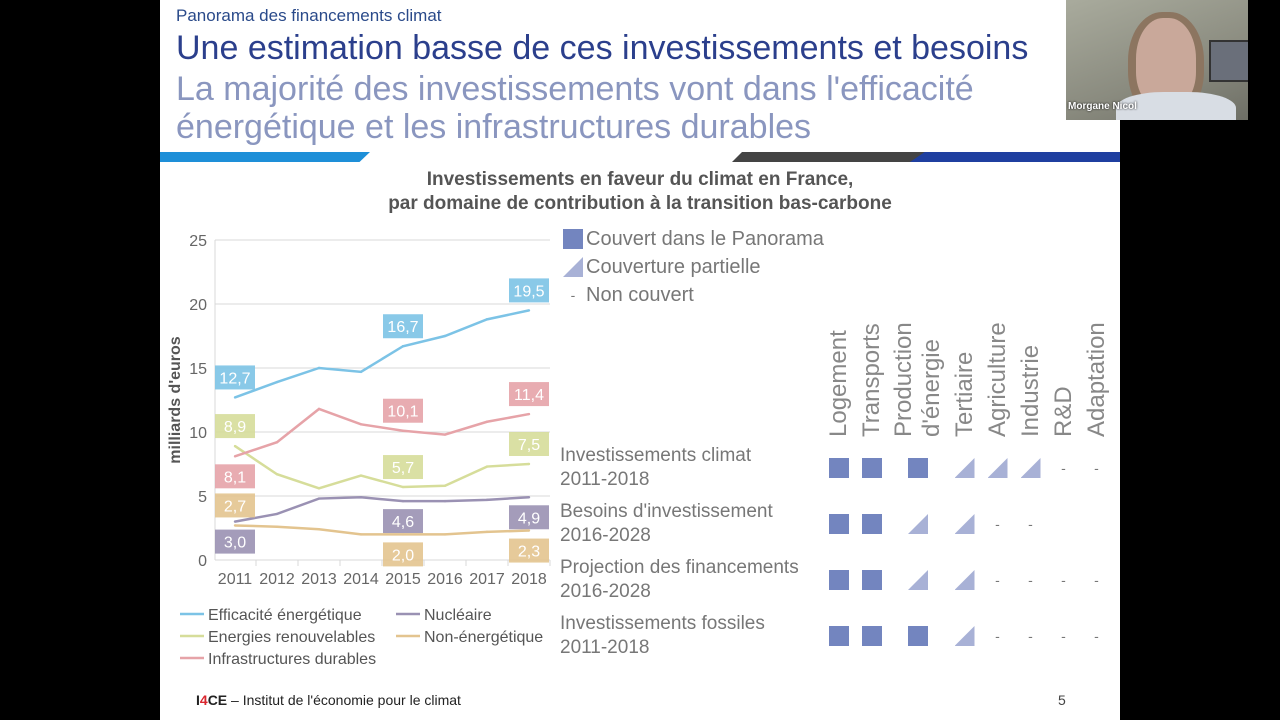 The width and height of the screenshot is (1280, 720). What do you see at coordinates (838, 468) in the screenshot?
I see `coverage-row: Investissements climat 2011-2018 - -` at bounding box center [838, 468].